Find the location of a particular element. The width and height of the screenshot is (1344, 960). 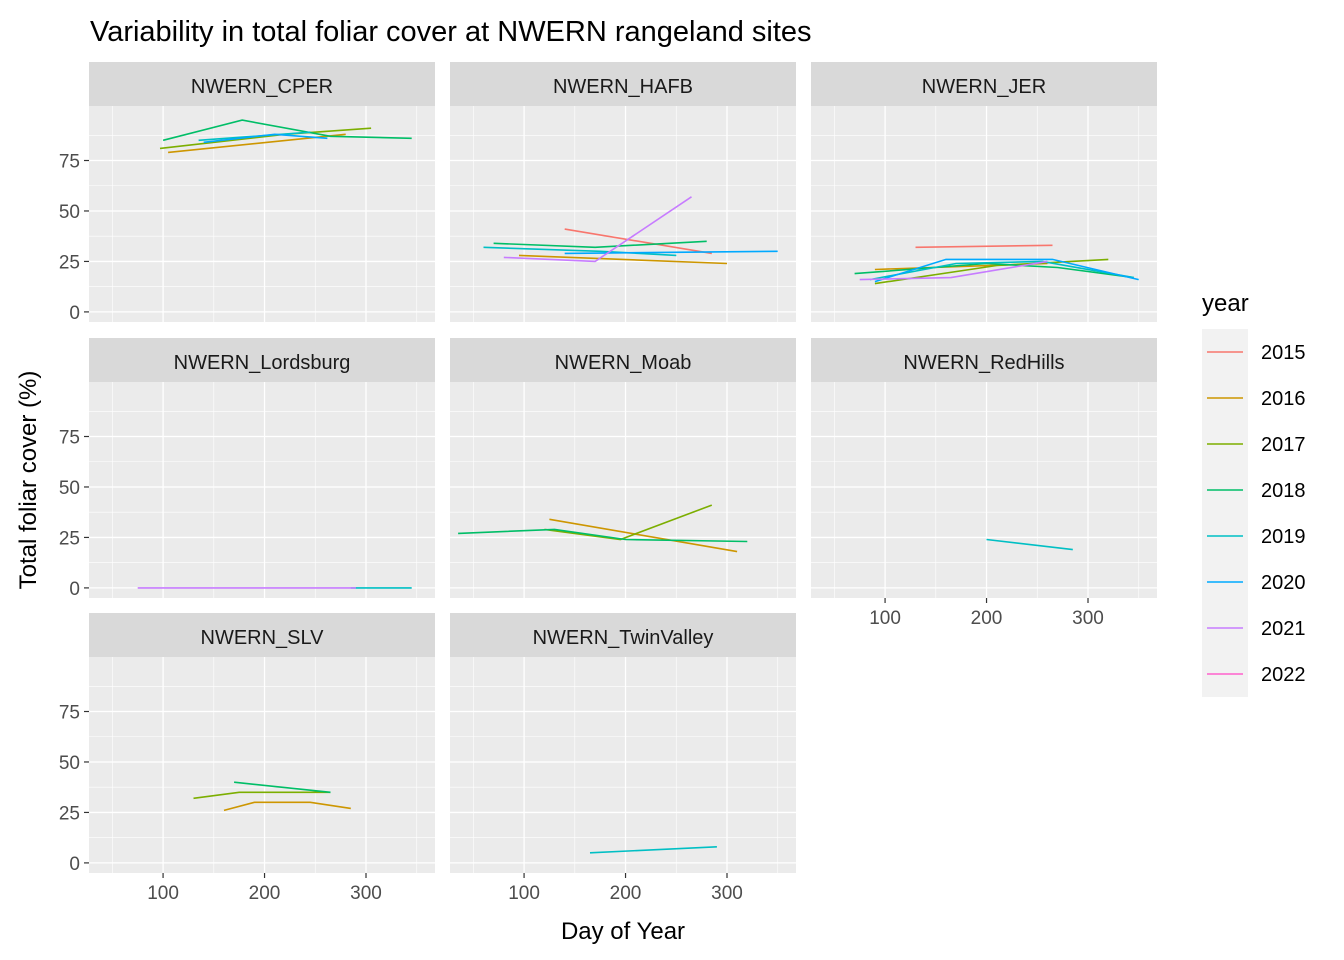

panel-nwern-lordsburg: NWERN_Lordsburg 0 25 50 75 is located at coordinates (247, 469).